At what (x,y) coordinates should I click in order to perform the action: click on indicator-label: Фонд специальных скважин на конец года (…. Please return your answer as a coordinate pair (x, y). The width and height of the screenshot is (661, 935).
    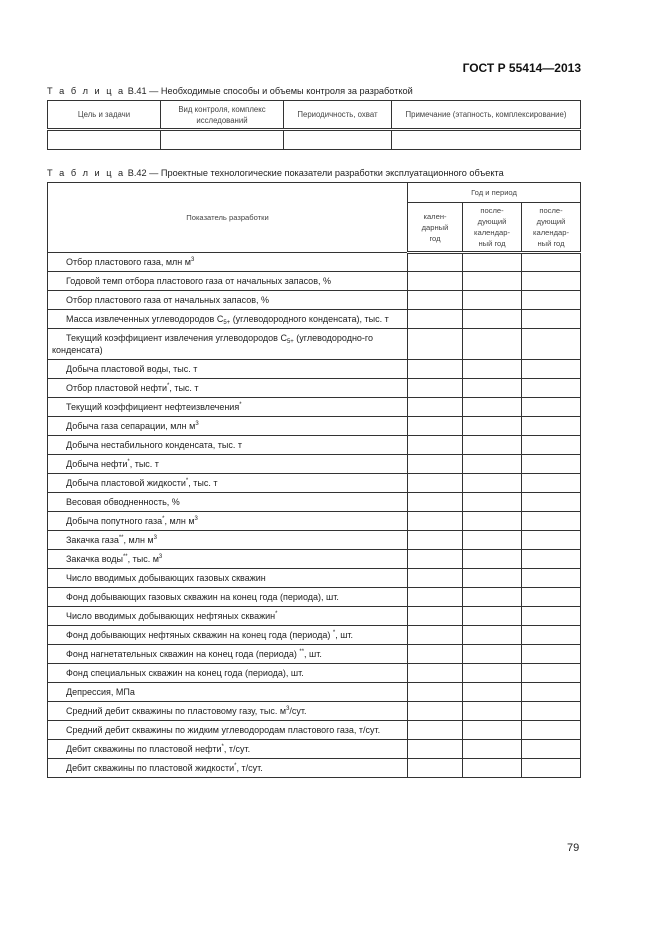
    Looking at the image, I should click on (227, 673).